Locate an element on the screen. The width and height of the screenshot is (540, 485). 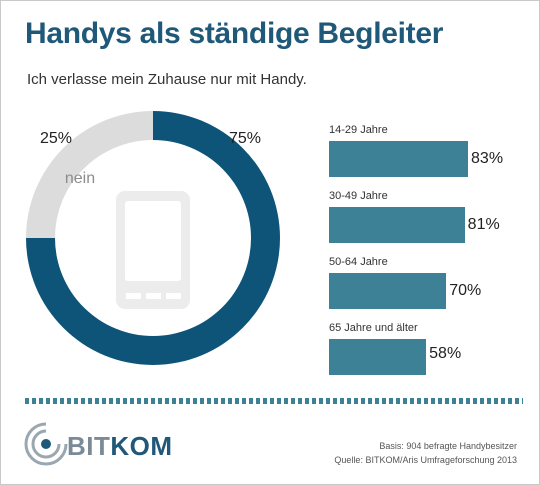
bar-label: 14-29 Jahre is located at coordinates (358, 130).